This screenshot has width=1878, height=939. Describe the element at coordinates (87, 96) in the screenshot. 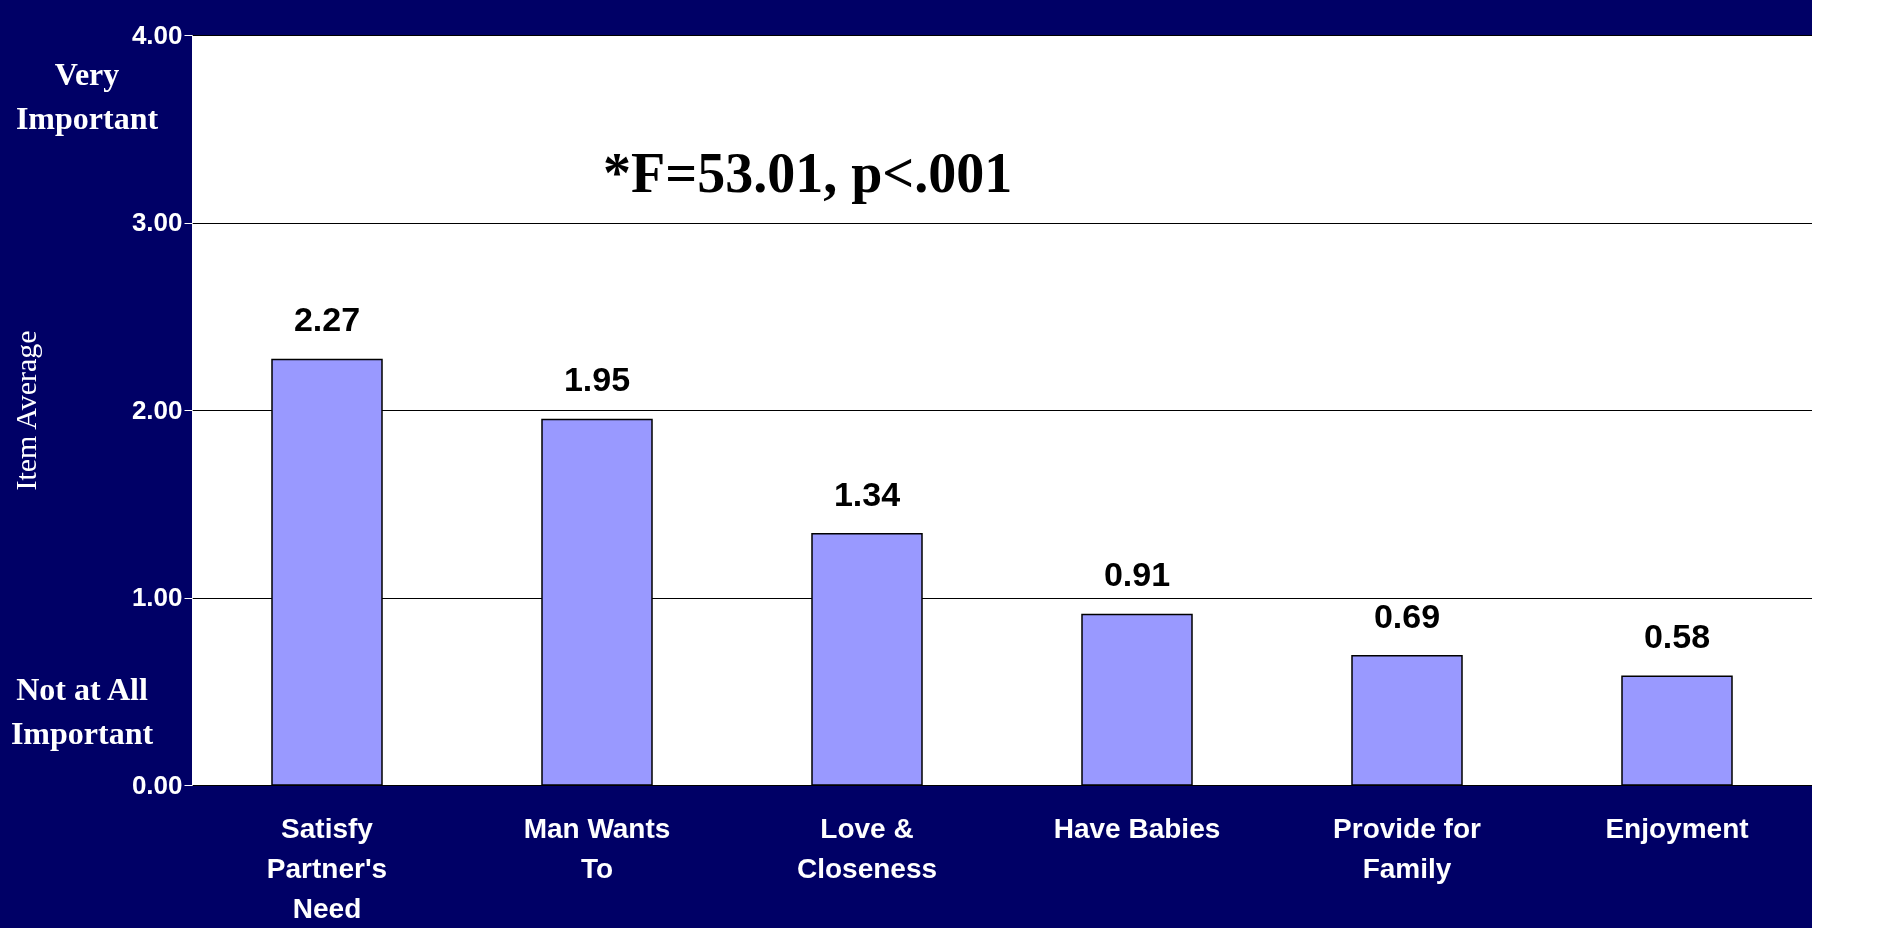

I see `text: Very Important` at that location.